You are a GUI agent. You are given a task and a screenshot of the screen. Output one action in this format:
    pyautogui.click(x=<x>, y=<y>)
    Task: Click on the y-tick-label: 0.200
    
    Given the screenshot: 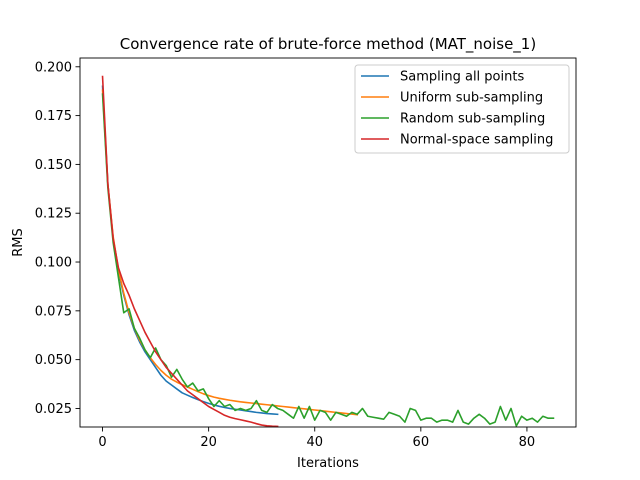 What is the action you would take?
    pyautogui.click(x=53, y=67)
    